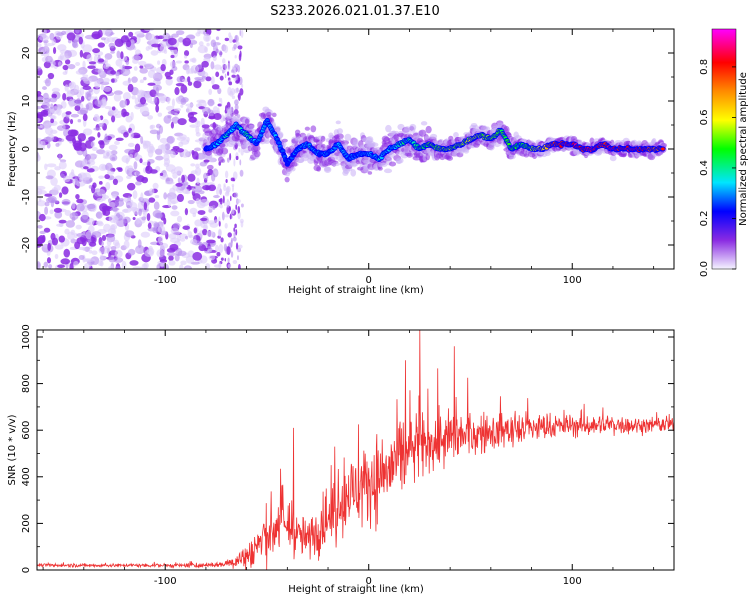 Image resolution: width=750 pixels, height=600 pixels. I want to click on snr-x-tick-label: -100, so click(165, 581).